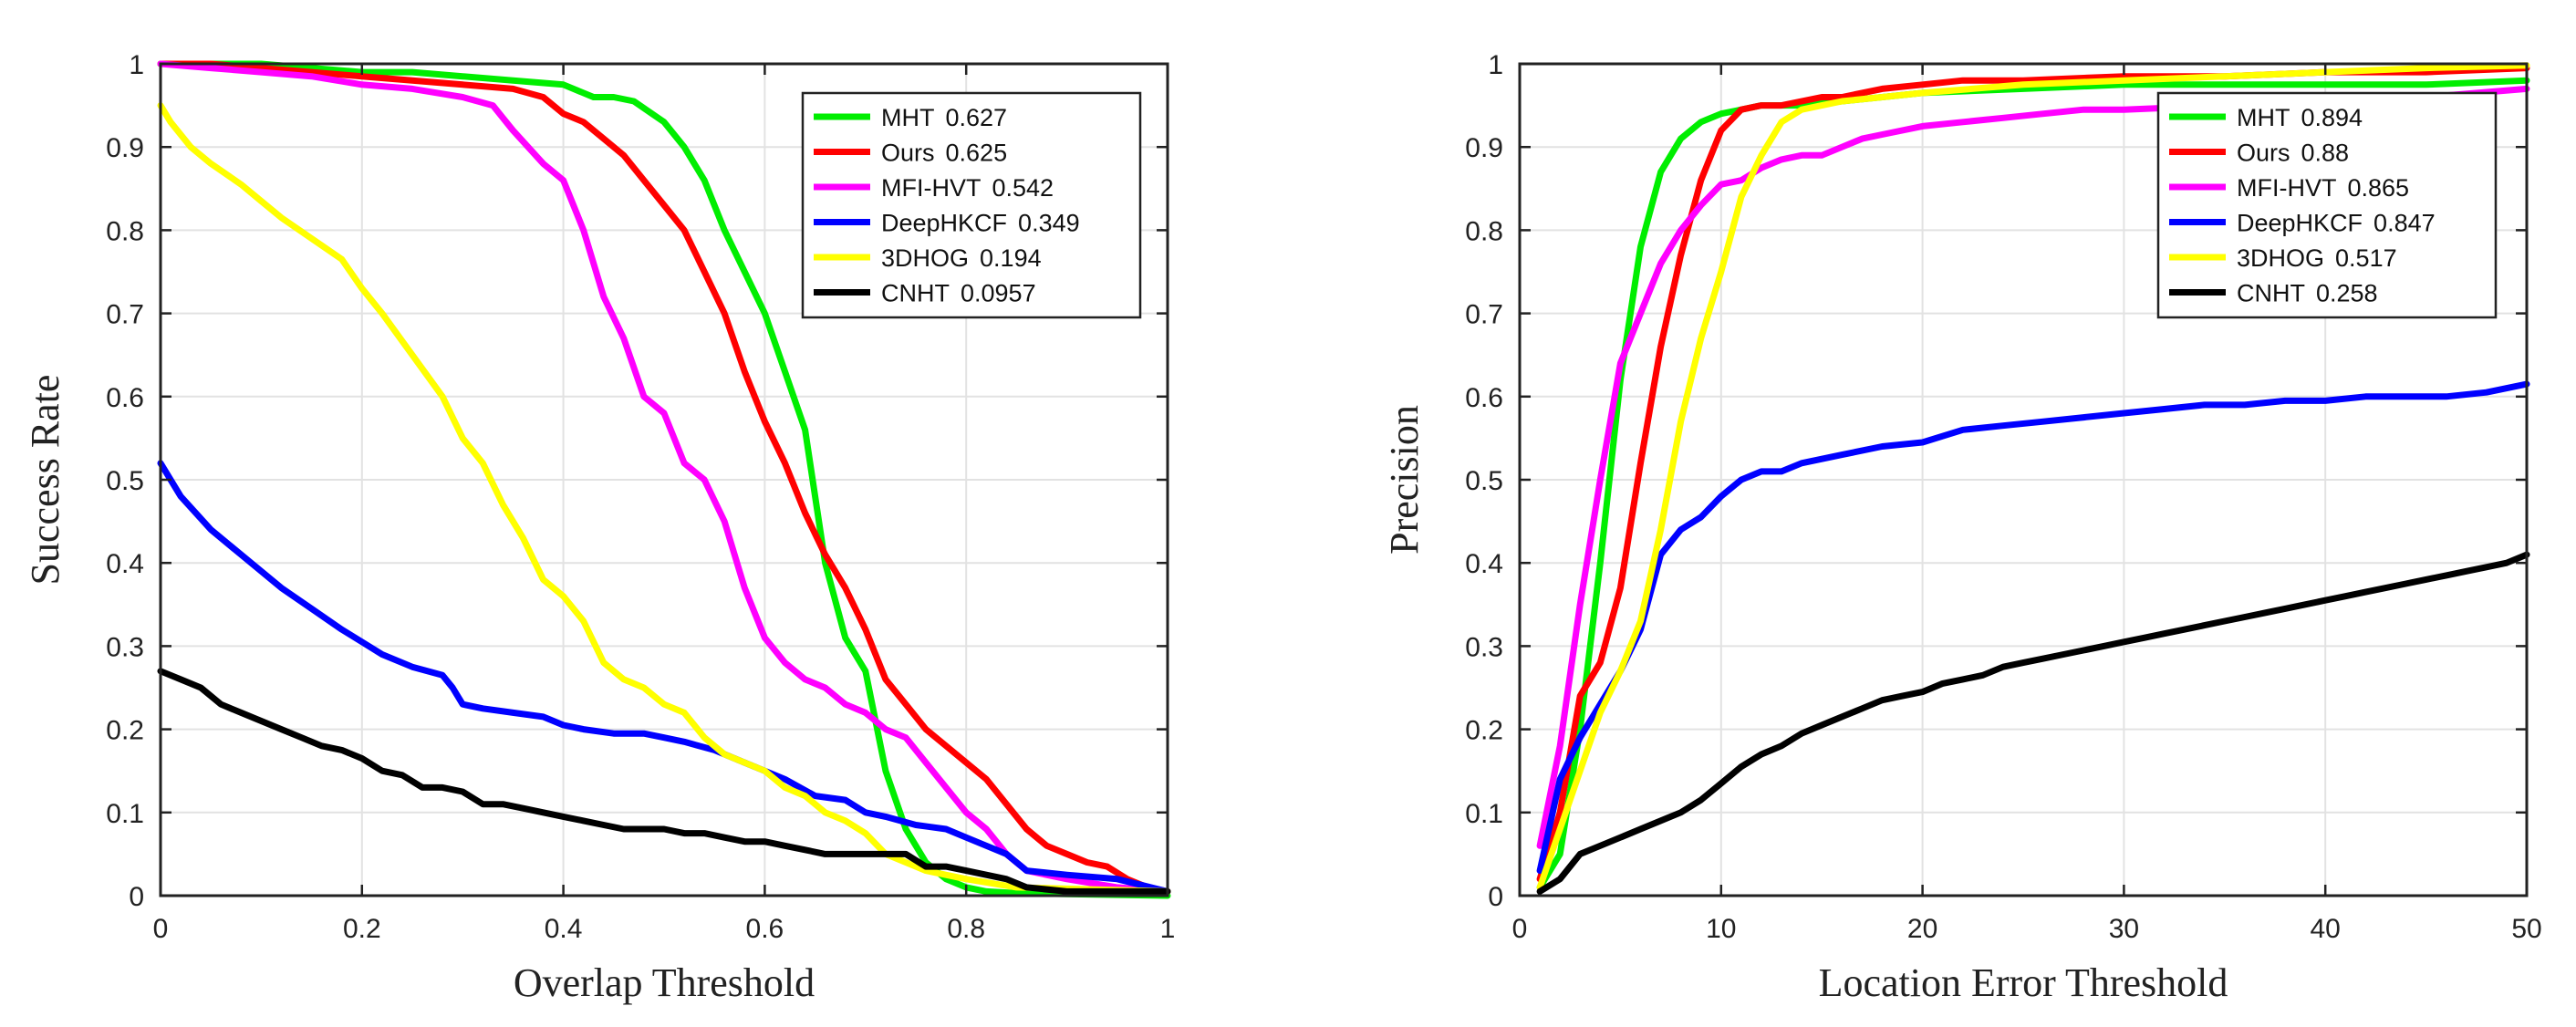 This screenshot has height=1027, width=2576. What do you see at coordinates (362, 929) in the screenshot?
I see `x-tick-label: 0.2` at bounding box center [362, 929].